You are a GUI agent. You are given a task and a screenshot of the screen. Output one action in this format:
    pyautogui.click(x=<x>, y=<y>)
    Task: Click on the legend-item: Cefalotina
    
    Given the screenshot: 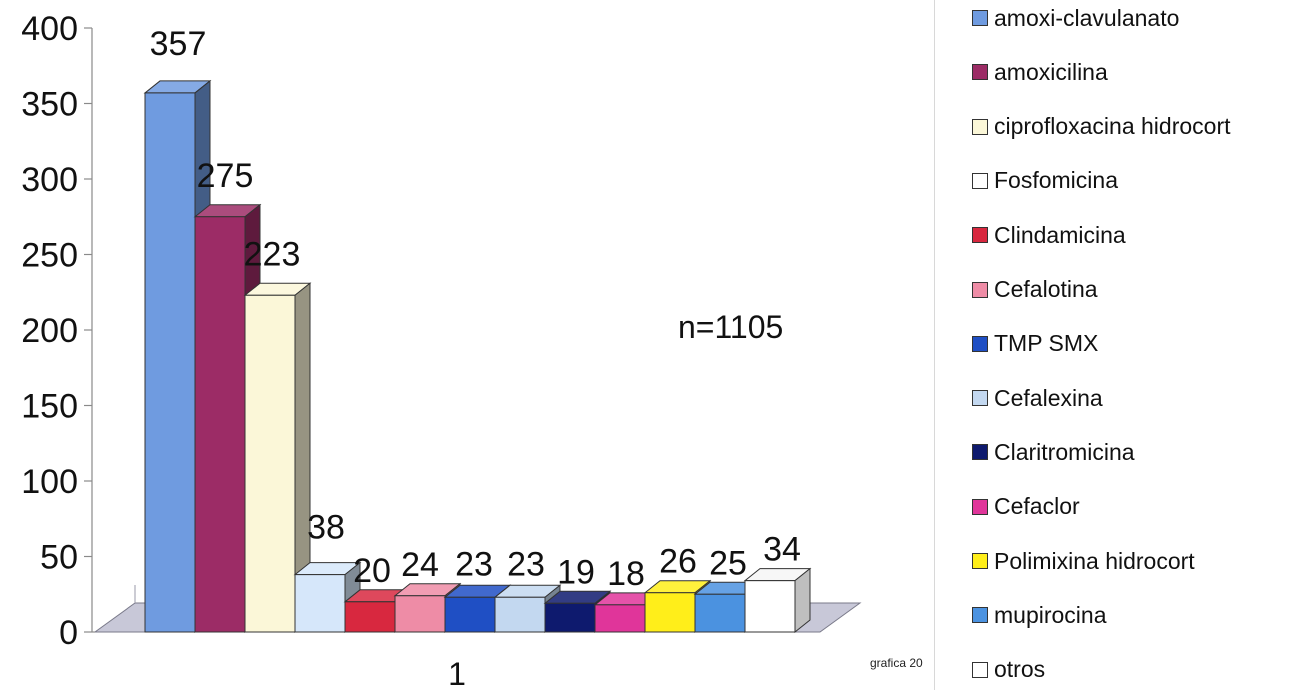 What is the action you would take?
    pyautogui.click(x=1035, y=289)
    